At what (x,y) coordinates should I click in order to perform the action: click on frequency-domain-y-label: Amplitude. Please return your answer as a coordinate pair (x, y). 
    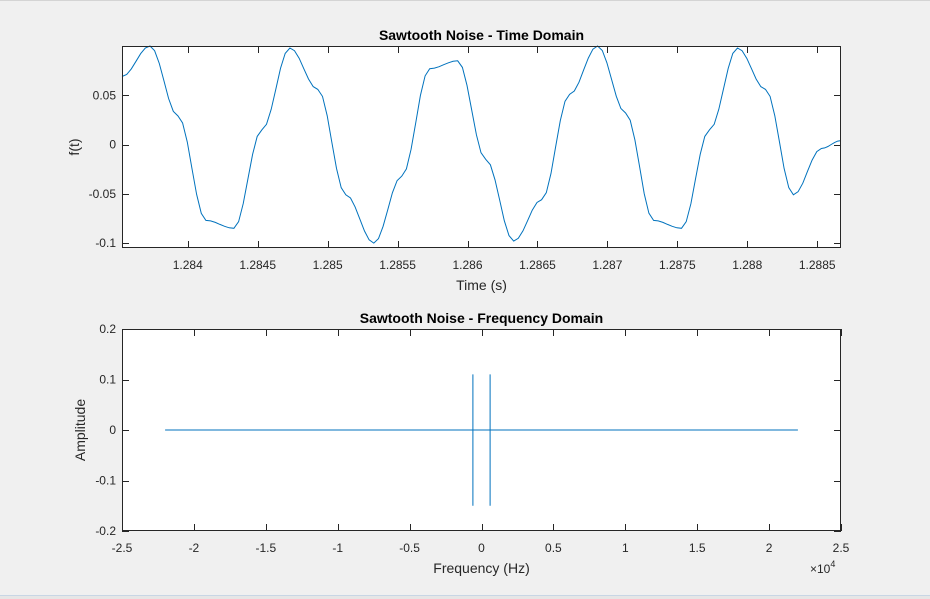
    Looking at the image, I should click on (80, 430).